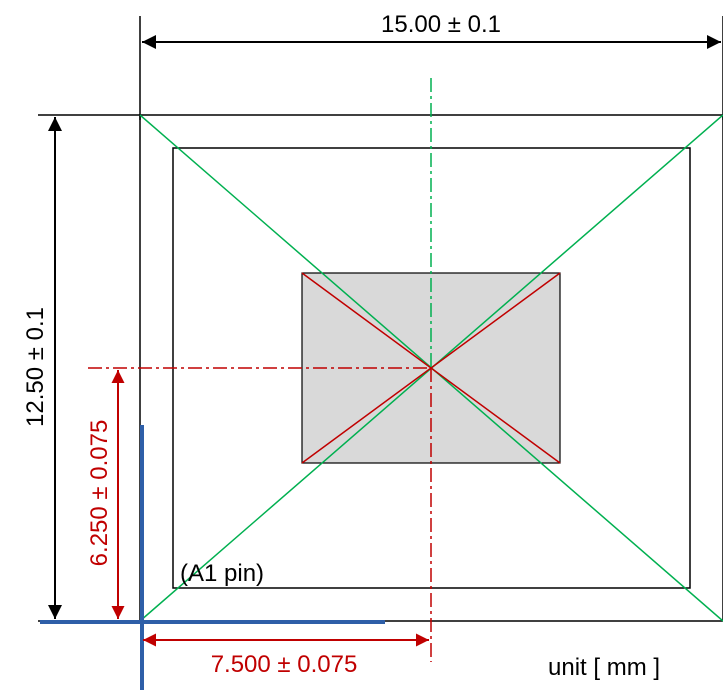 This screenshot has width=723, height=693. What do you see at coordinates (284, 664) in the screenshot?
I see `center-x-dimension-label: 7.500 ± 0.075` at bounding box center [284, 664].